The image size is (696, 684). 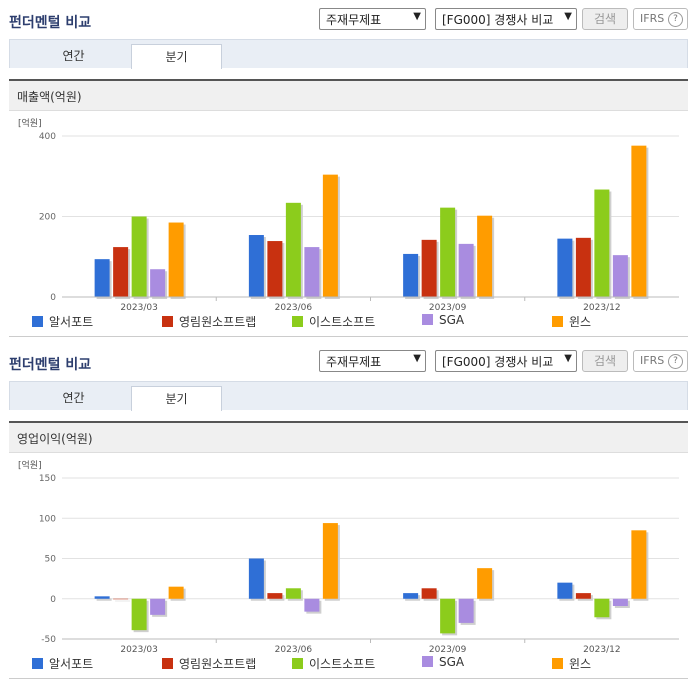 What do you see at coordinates (30, 123) in the screenshot?
I see `y-unit-label: [억원]` at bounding box center [30, 123].